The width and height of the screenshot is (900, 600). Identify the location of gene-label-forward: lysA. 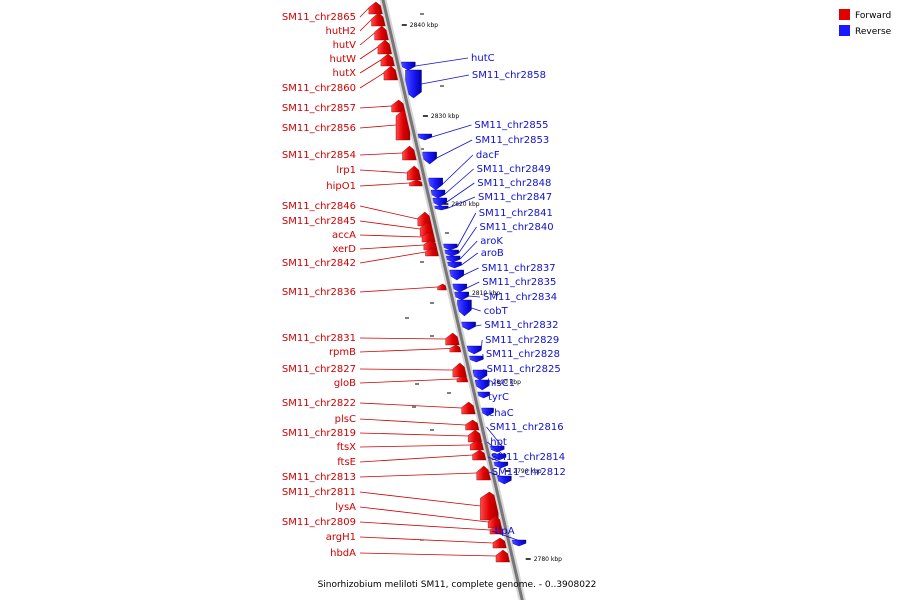
(345, 507).